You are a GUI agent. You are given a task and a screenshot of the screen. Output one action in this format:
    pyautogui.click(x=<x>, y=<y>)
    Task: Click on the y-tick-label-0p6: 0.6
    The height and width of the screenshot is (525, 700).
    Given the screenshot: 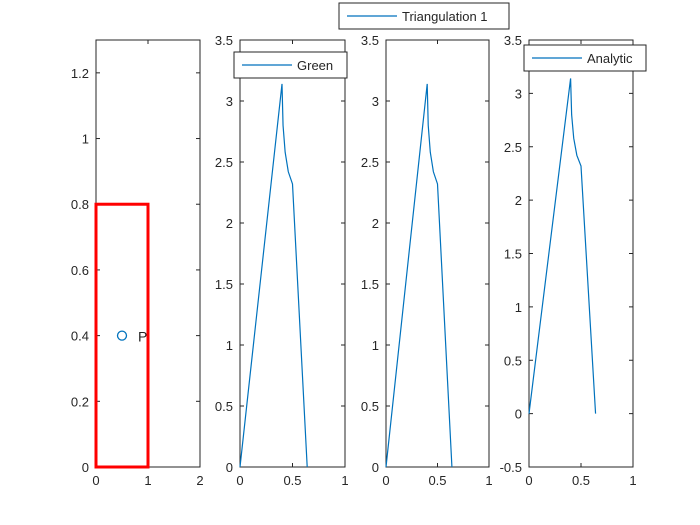 What is the action you would take?
    pyautogui.click(x=80, y=270)
    